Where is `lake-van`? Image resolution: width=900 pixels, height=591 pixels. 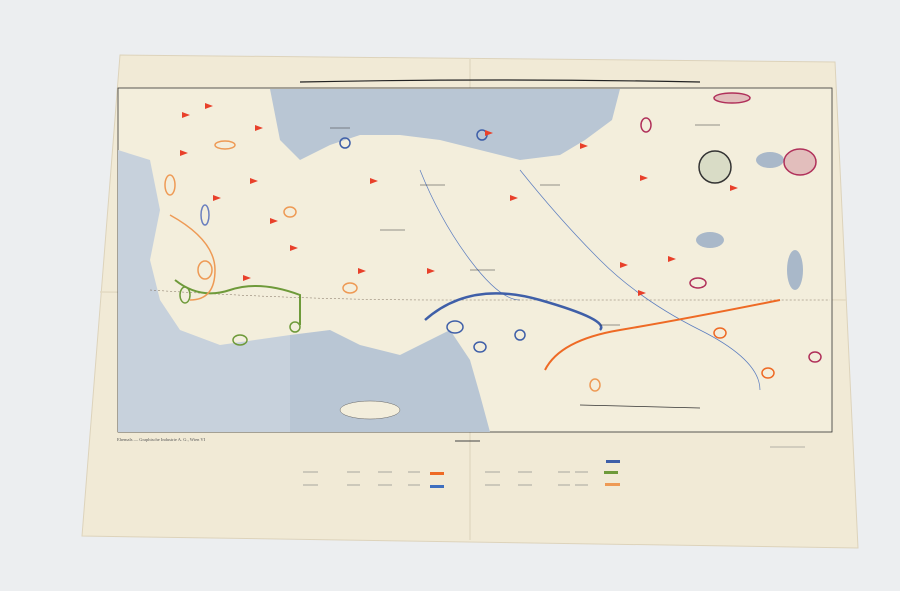 lake-van is located at coordinates (770, 160).